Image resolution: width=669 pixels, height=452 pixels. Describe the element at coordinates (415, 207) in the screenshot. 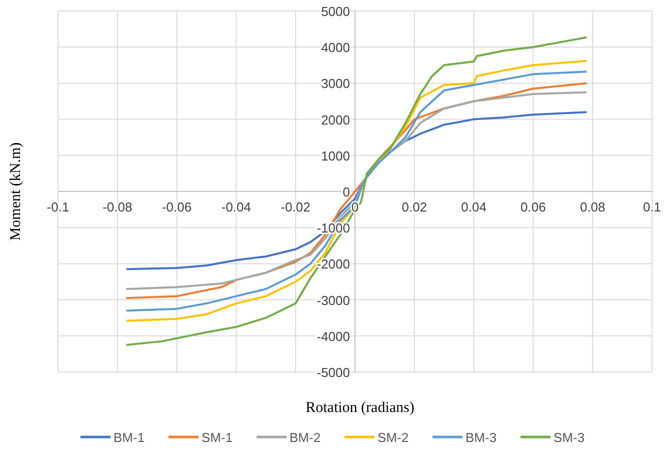

I see `x-tick-label: 0.02` at that location.